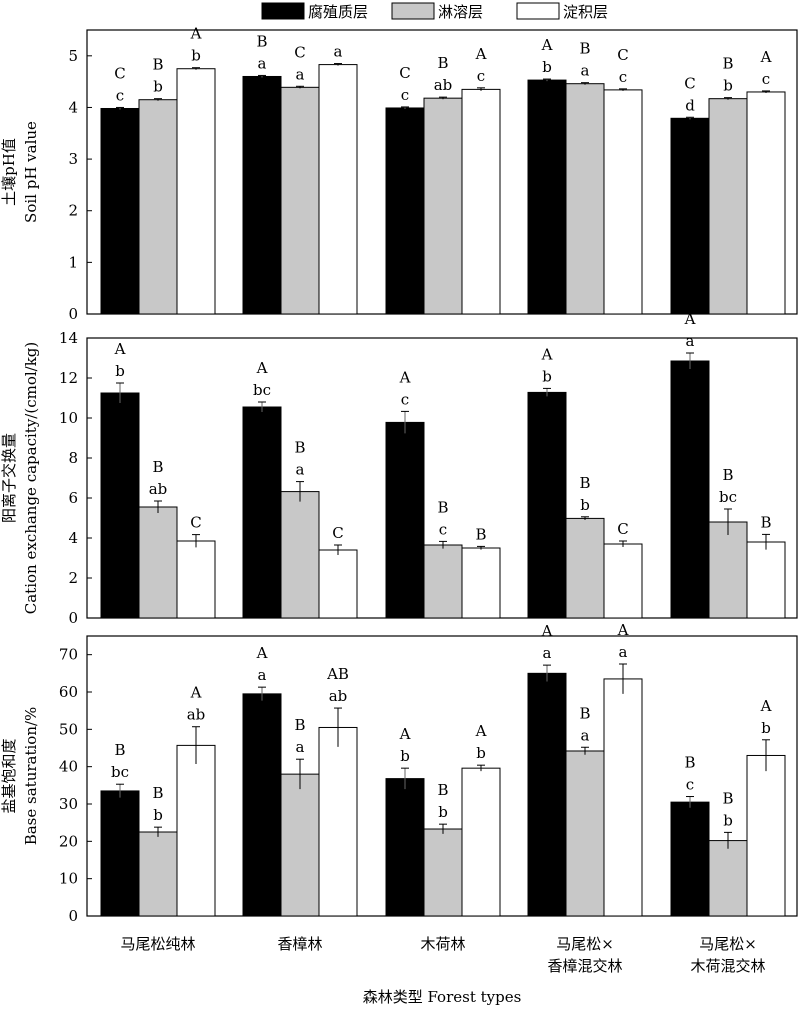 The width and height of the screenshot is (800, 1010). Describe the element at coordinates (689, 763) in the screenshot. I see `panel-3-sig-upper-s1-c5: B` at that location.